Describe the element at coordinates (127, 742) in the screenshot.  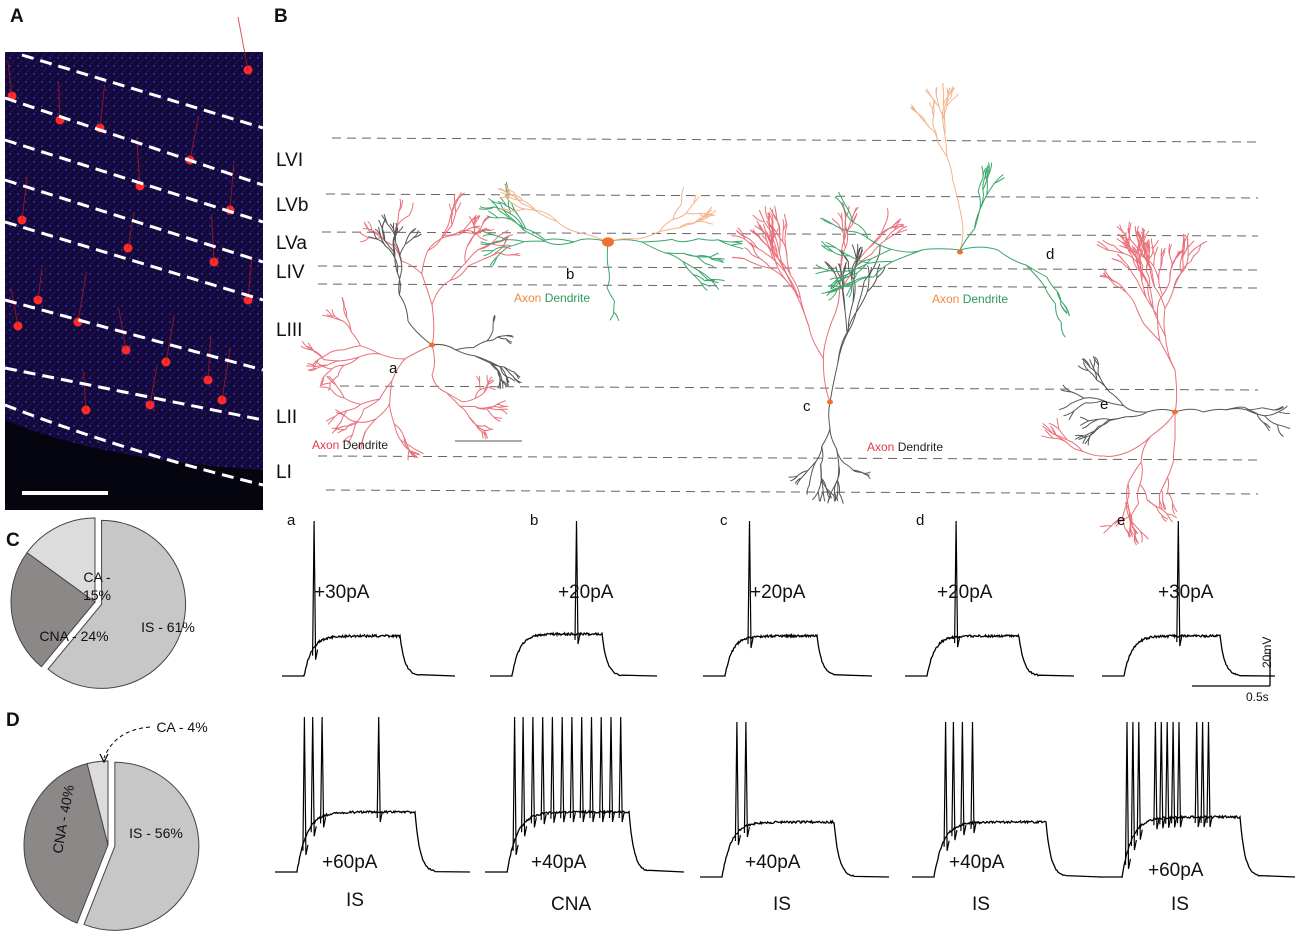
I see `pie-d-callout` at that location.